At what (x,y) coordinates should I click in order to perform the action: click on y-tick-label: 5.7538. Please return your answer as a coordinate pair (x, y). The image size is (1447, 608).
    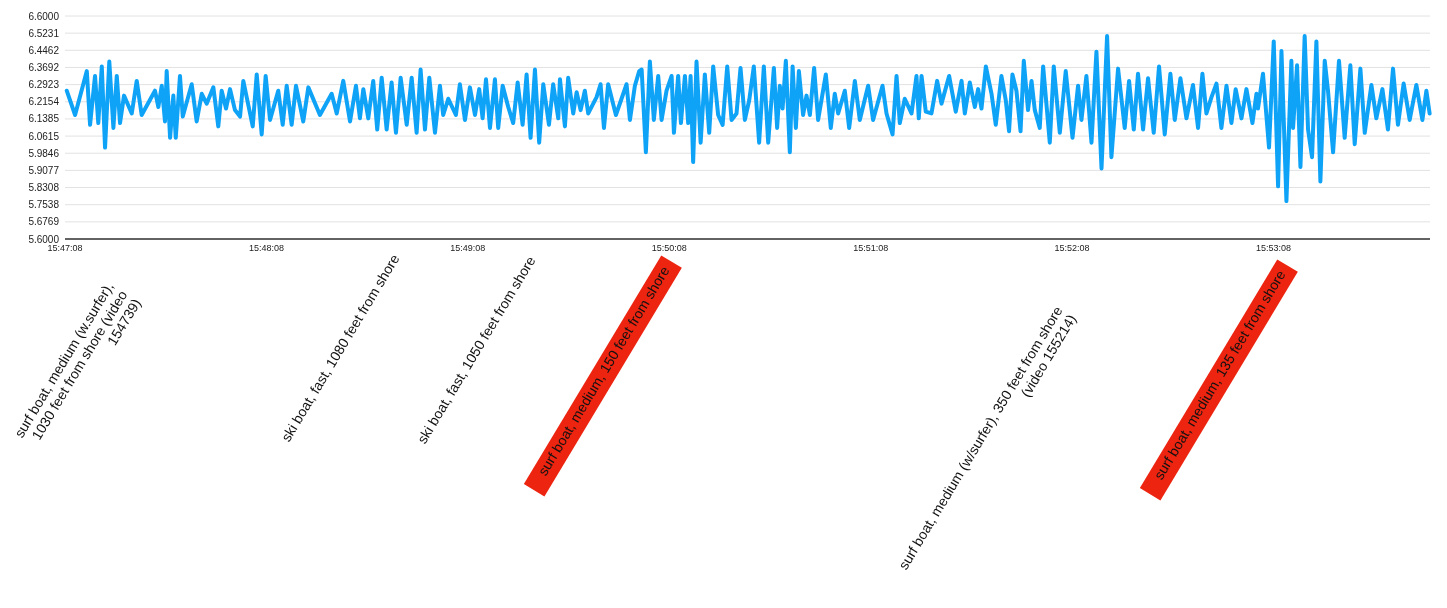
    Looking at the image, I should click on (44, 205).